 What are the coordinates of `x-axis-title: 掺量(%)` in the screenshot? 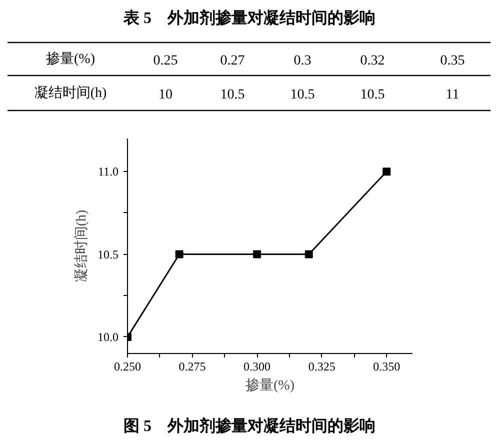 It's located at (270, 386).